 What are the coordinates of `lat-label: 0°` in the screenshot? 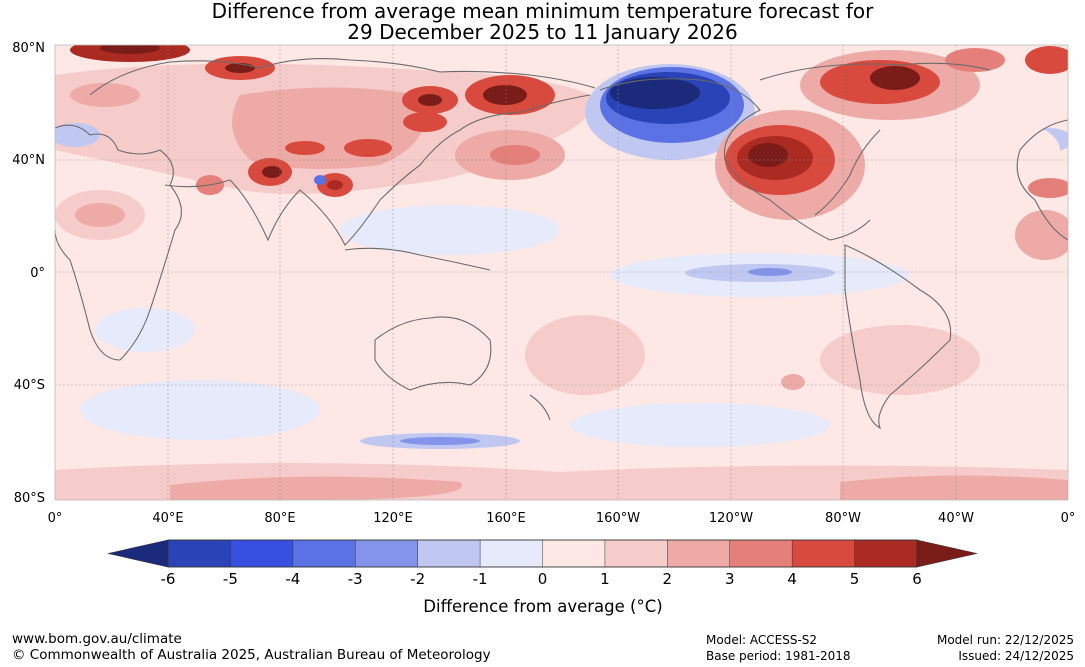 It's located at (37, 273).